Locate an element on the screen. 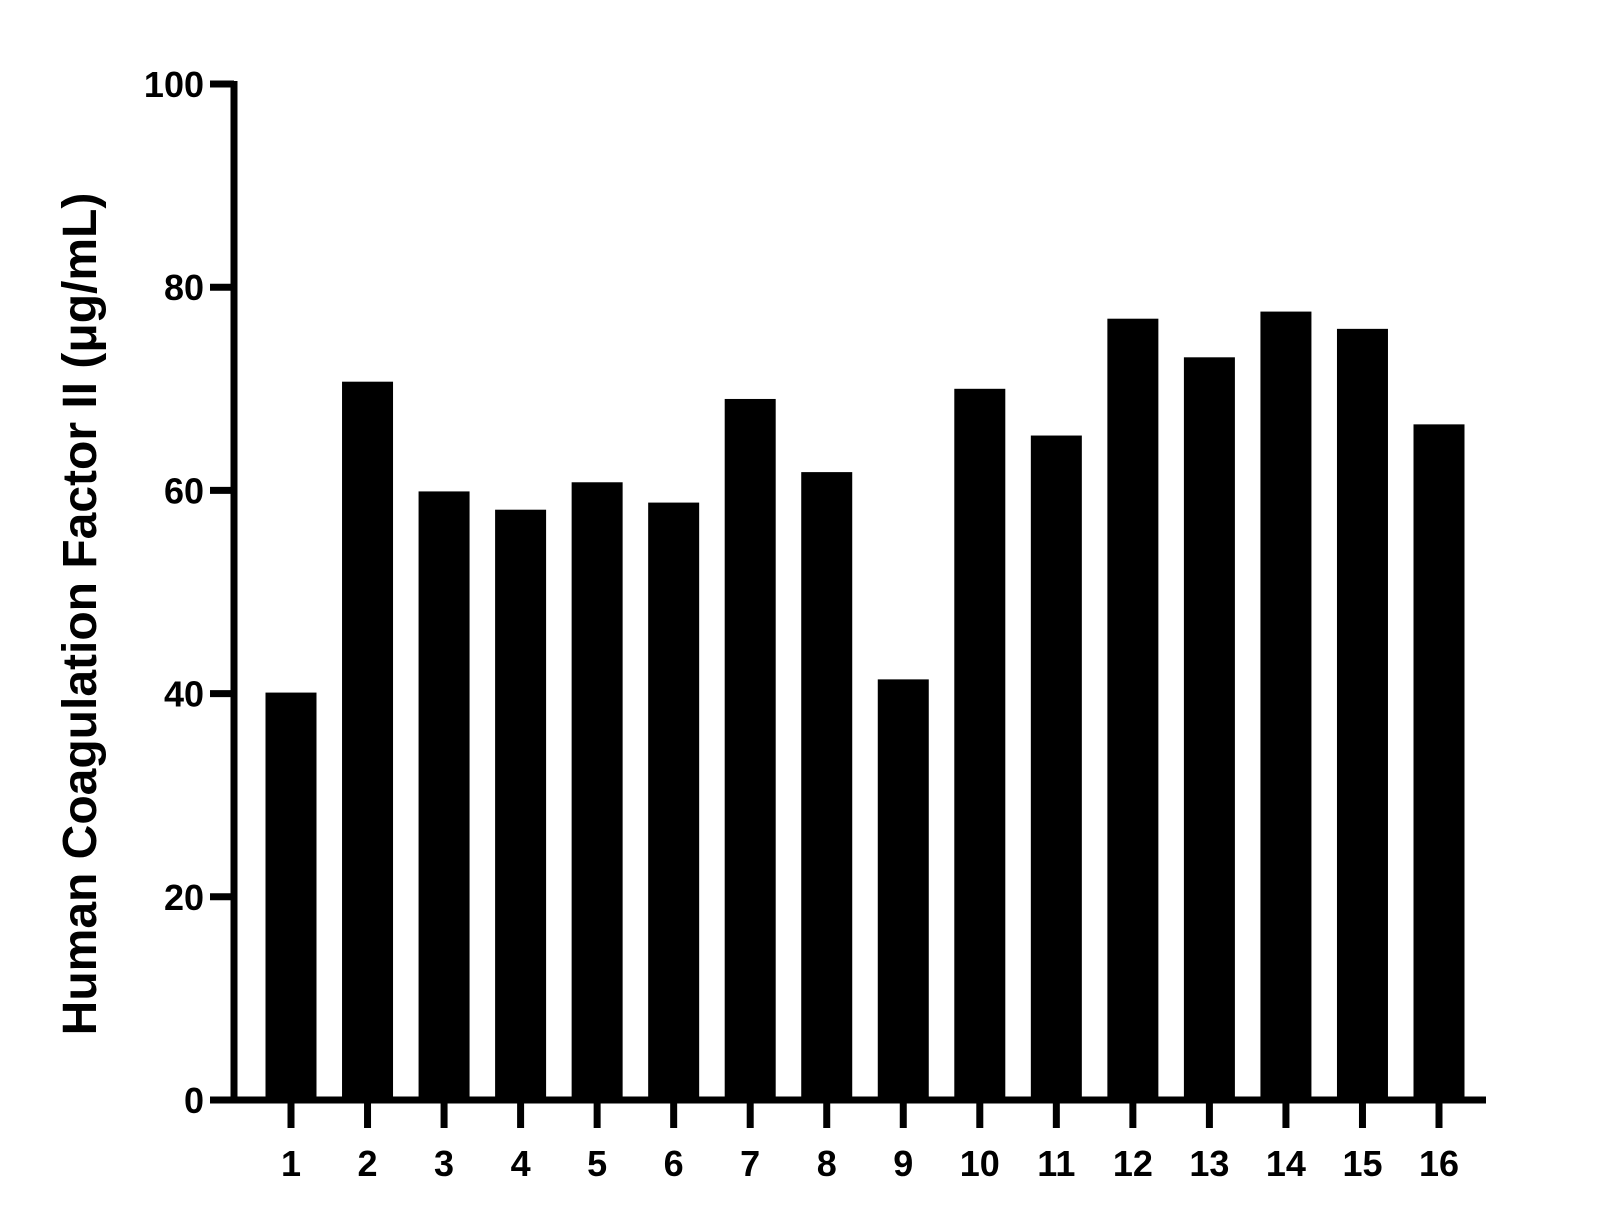 This screenshot has width=1610, height=1209. x-tick-label: 11 is located at coordinates (1056, 1163).